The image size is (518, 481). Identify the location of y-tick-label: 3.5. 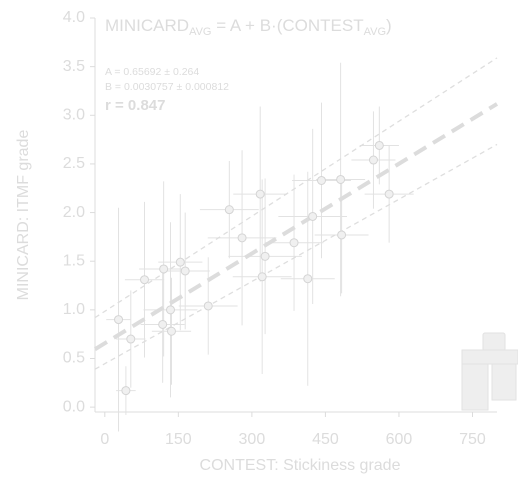
(74, 66).